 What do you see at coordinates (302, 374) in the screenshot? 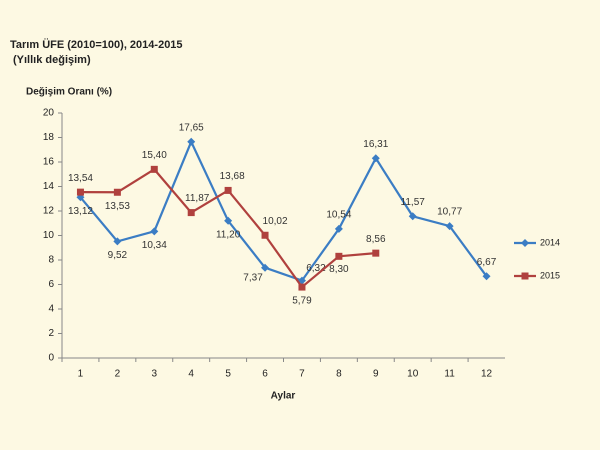
I see `x-tick-label: 7` at bounding box center [302, 374].